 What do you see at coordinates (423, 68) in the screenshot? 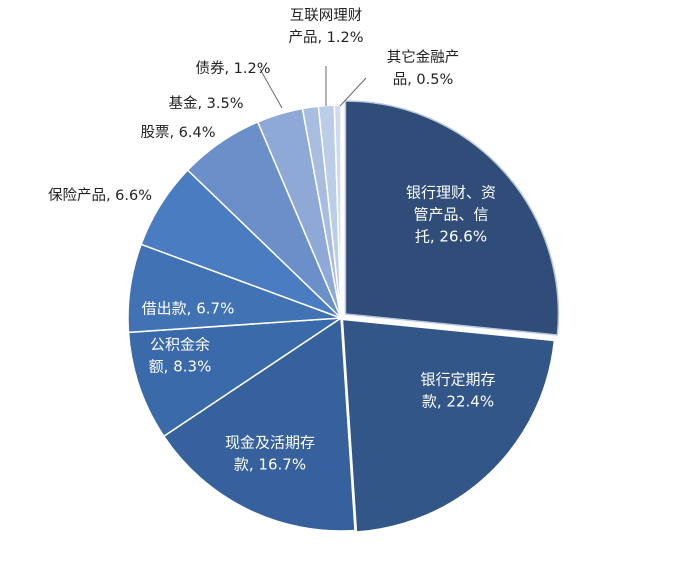
I see `slice-label-11: 其它金融产品, 0.5%` at bounding box center [423, 68].